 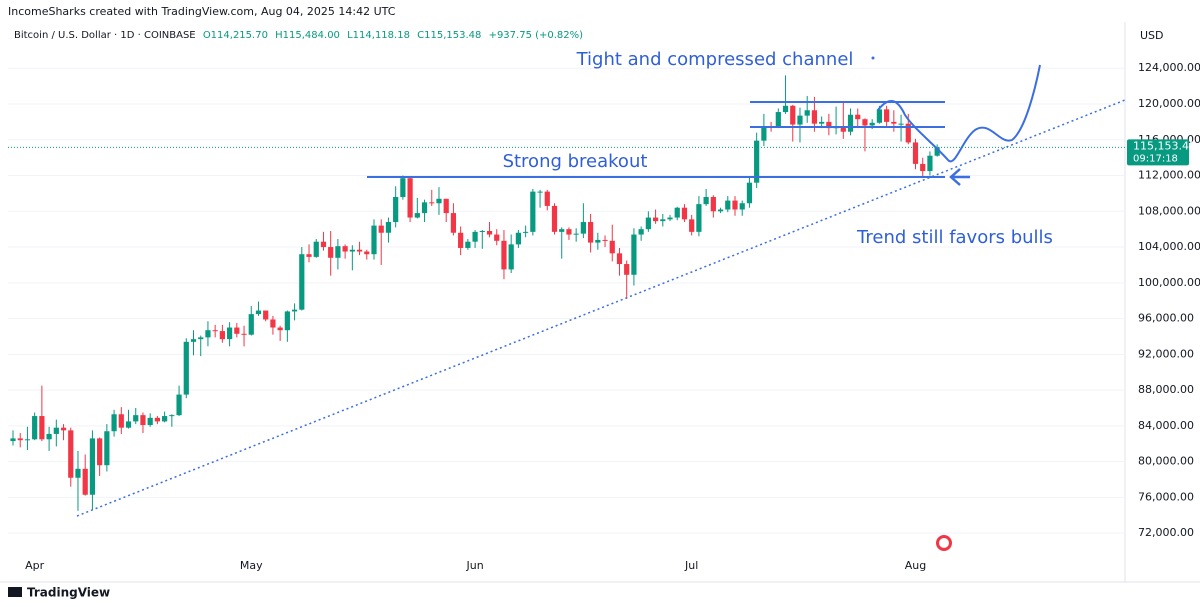 What do you see at coordinates (1169, 282) in the screenshot?
I see `y-tick-label: 100,000.00` at bounding box center [1169, 282].